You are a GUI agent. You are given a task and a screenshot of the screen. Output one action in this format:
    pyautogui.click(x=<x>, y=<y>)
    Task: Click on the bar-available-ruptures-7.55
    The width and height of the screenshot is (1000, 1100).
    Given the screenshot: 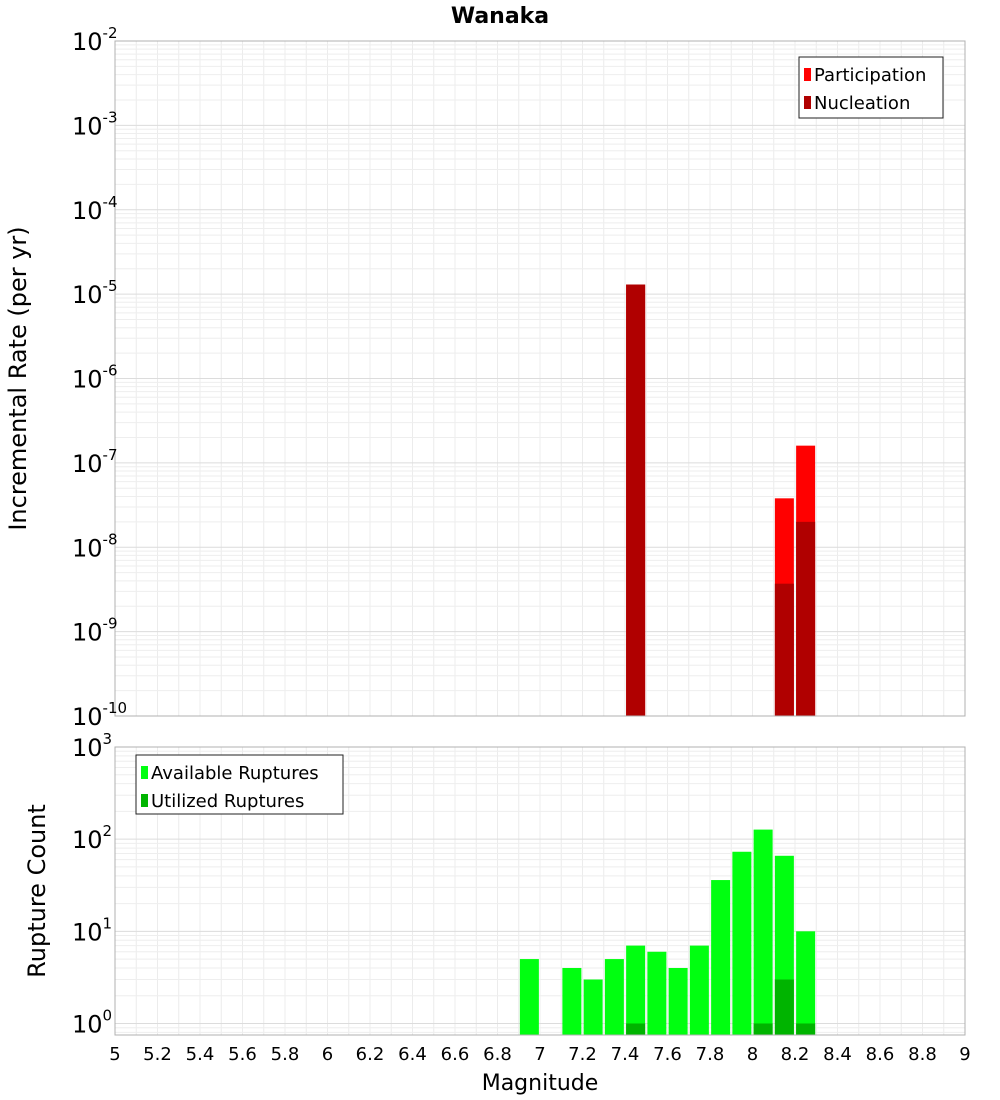 What is the action you would take?
    pyautogui.click(x=657, y=993)
    